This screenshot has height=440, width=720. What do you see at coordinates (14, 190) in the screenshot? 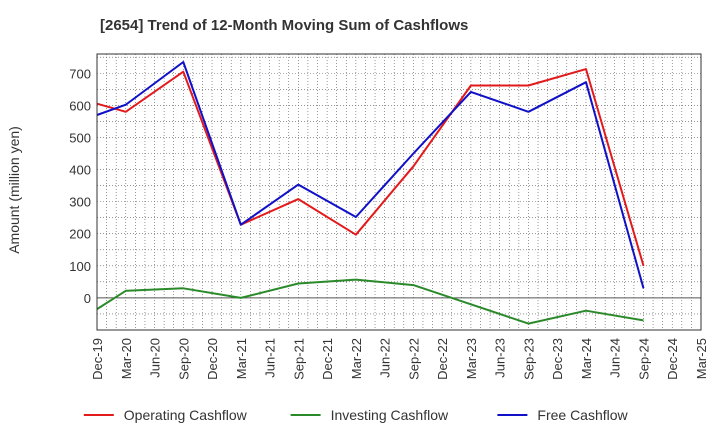
I see `y-axis-label: Amount (million yen)` at bounding box center [14, 190].